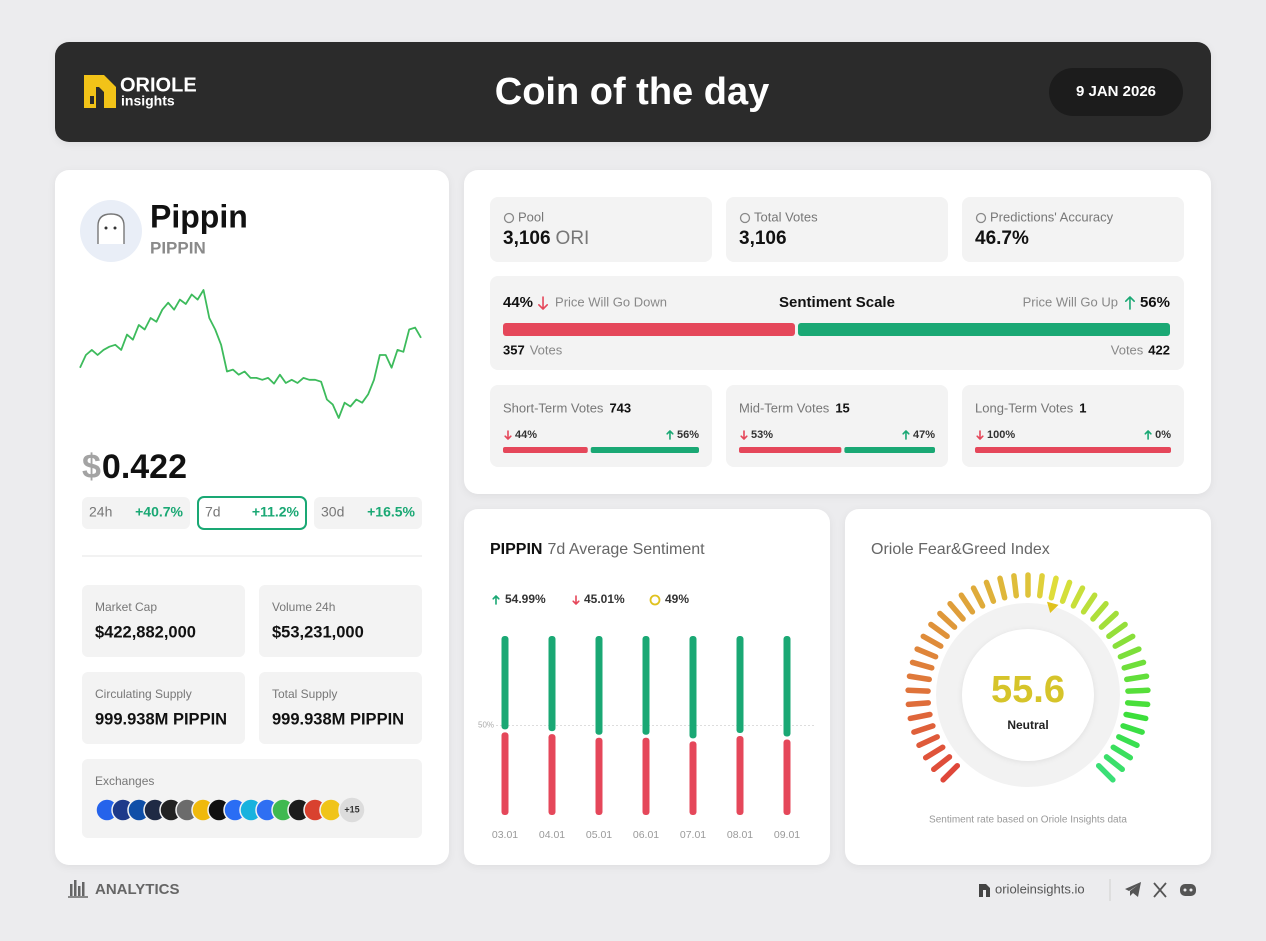  Describe the element at coordinates (1052, 607) in the screenshot. I see `gauge-pointer` at that location.